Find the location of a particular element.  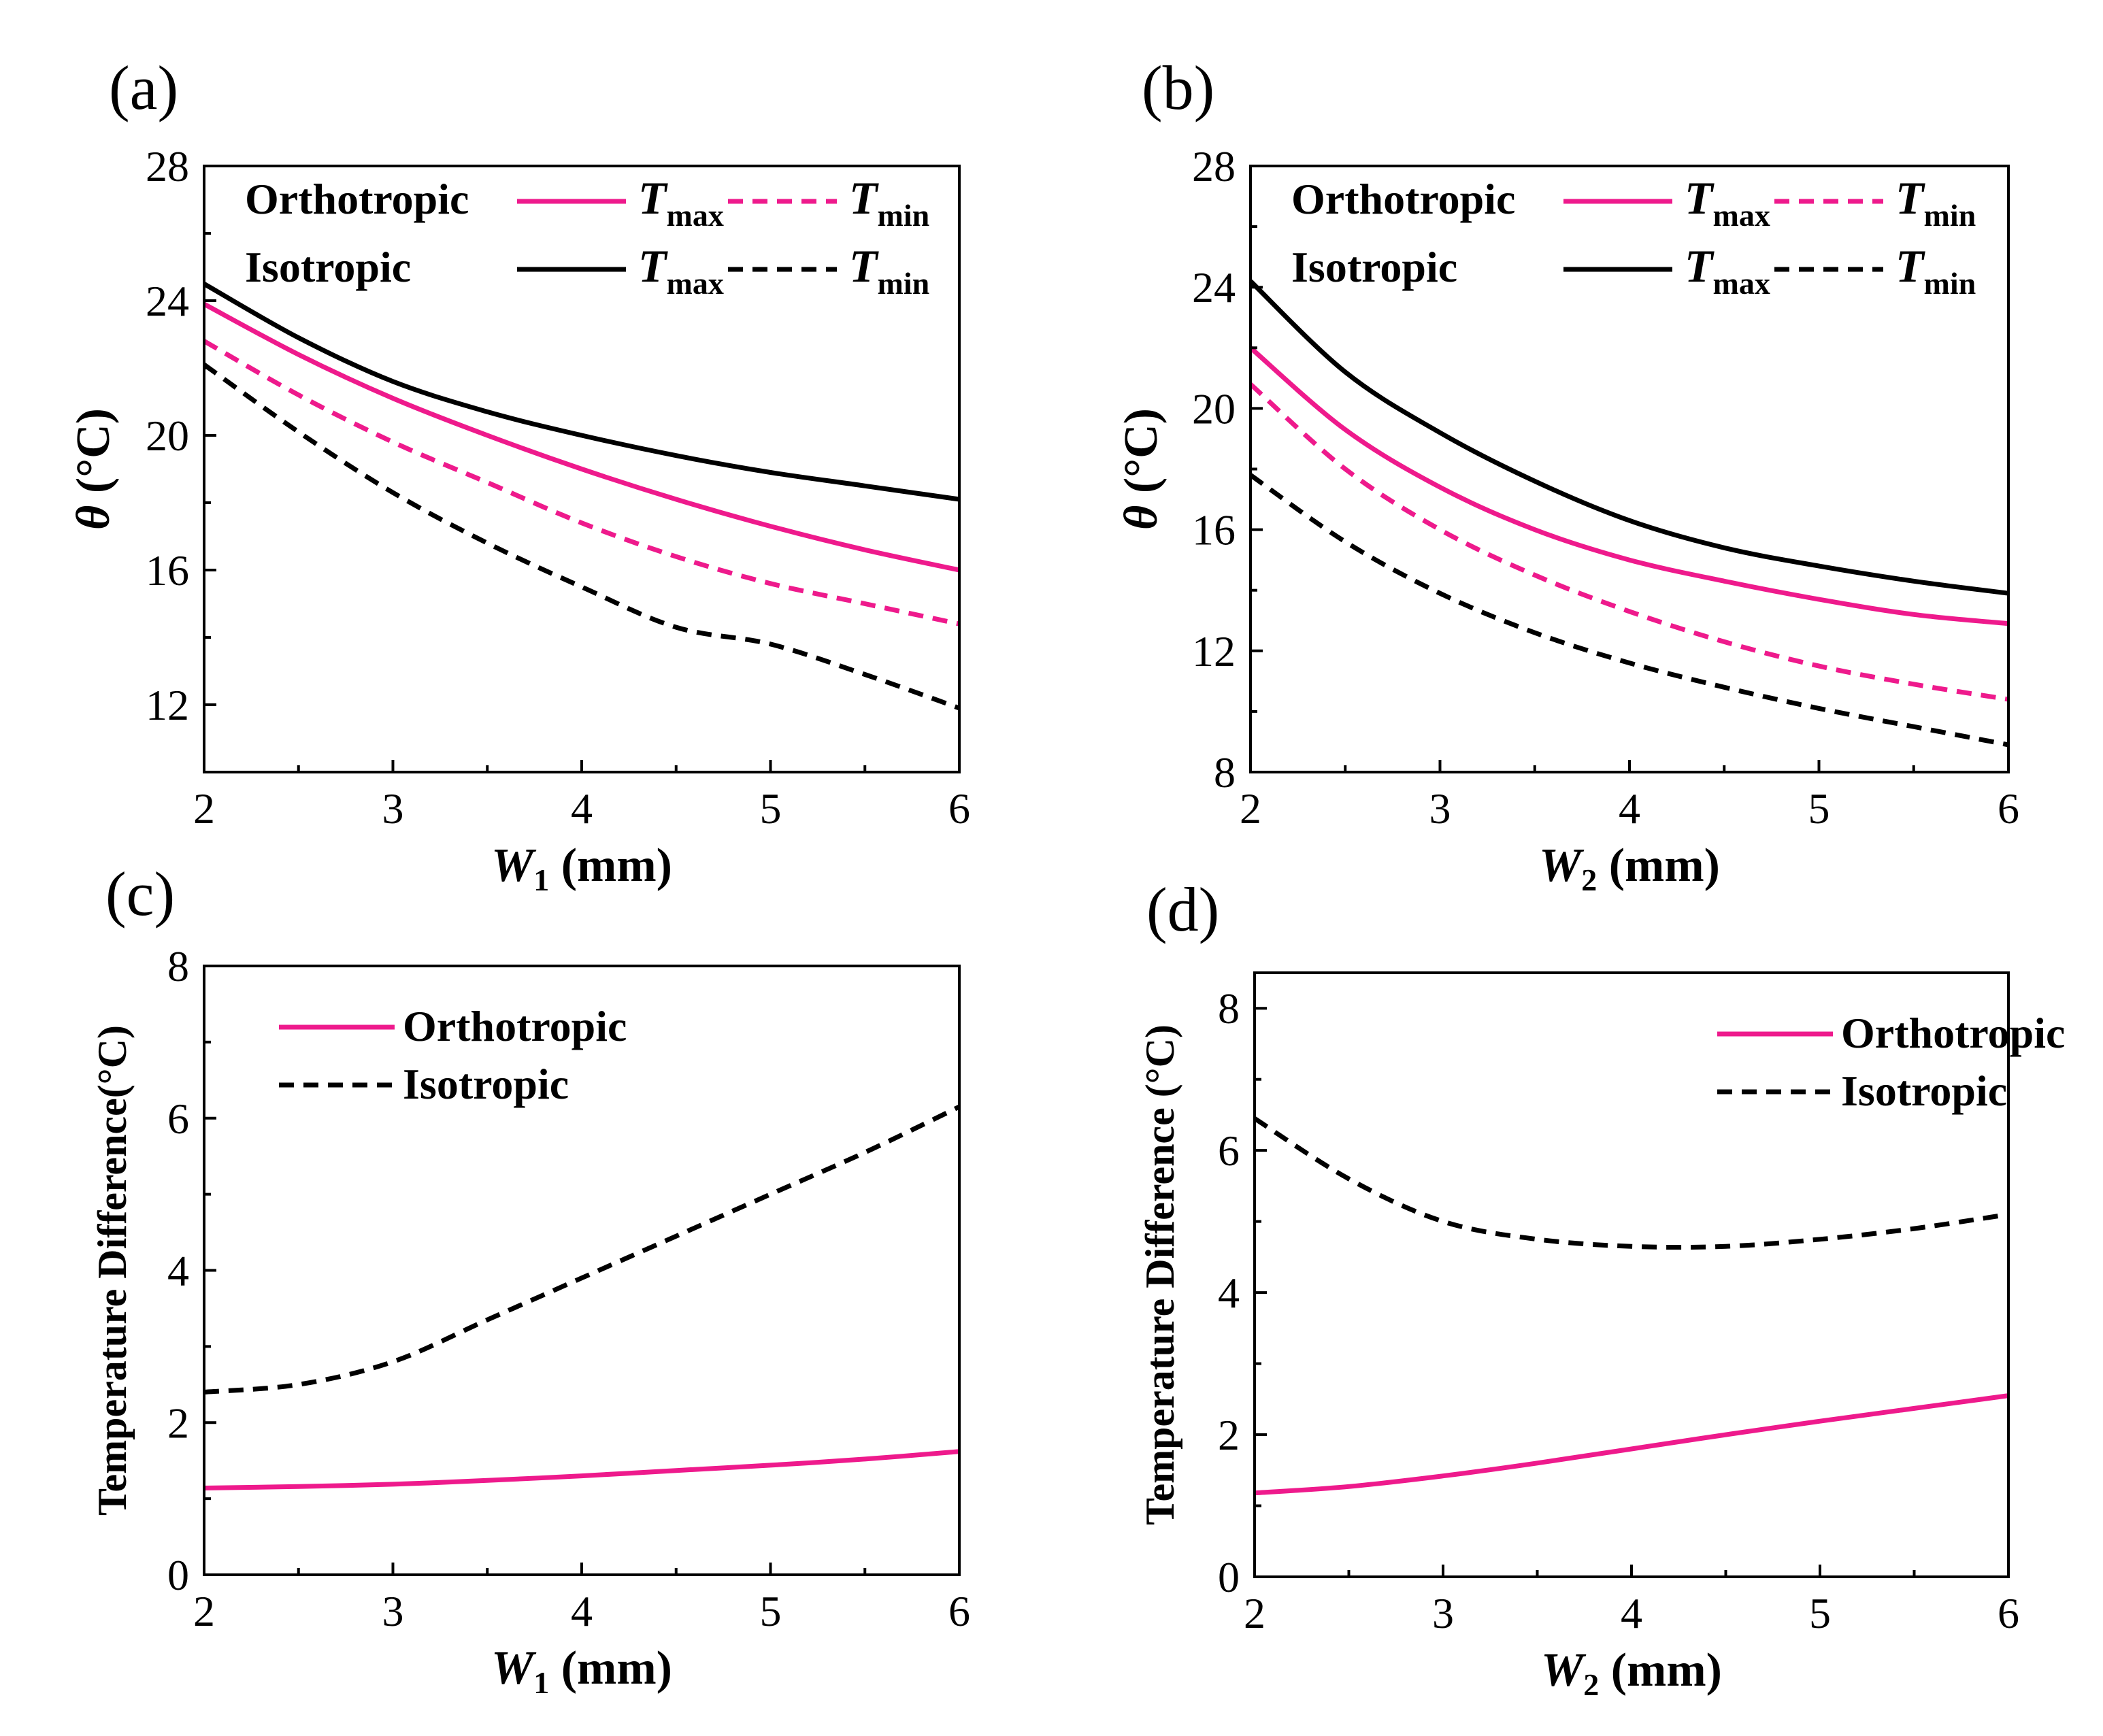

y-tick-label: 20 is located at coordinates (167, 436).